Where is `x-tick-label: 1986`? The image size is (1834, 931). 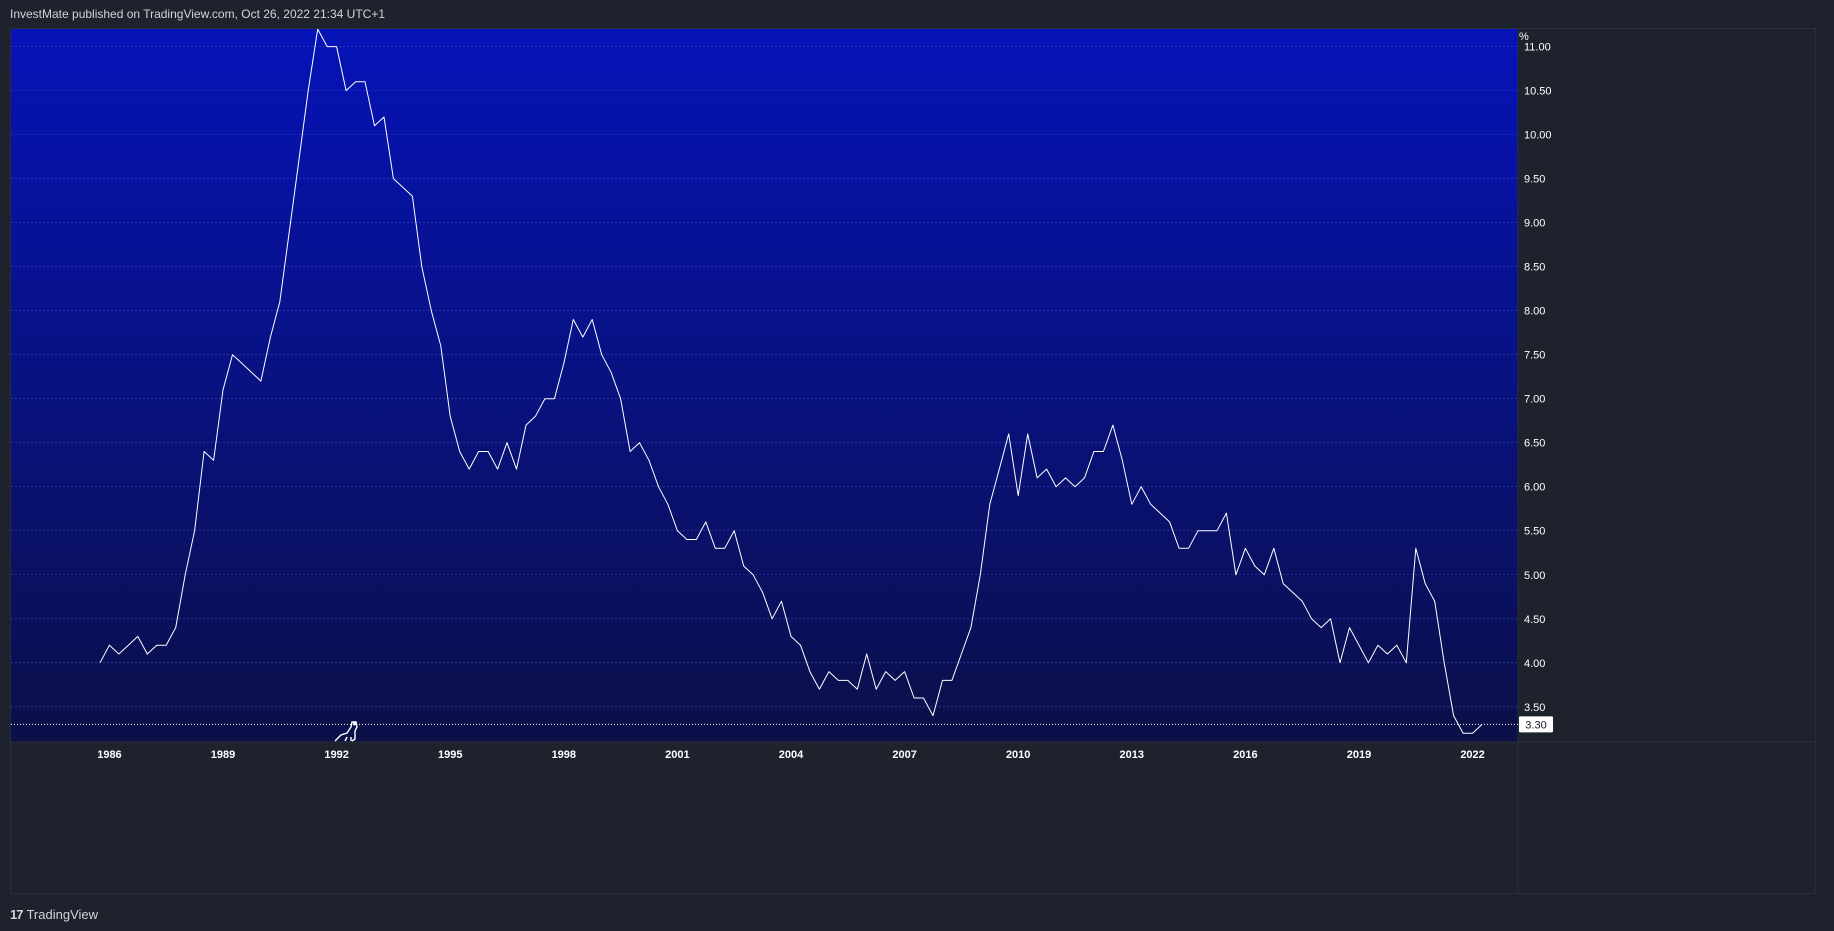
x-tick-label: 1986 is located at coordinates (109, 755).